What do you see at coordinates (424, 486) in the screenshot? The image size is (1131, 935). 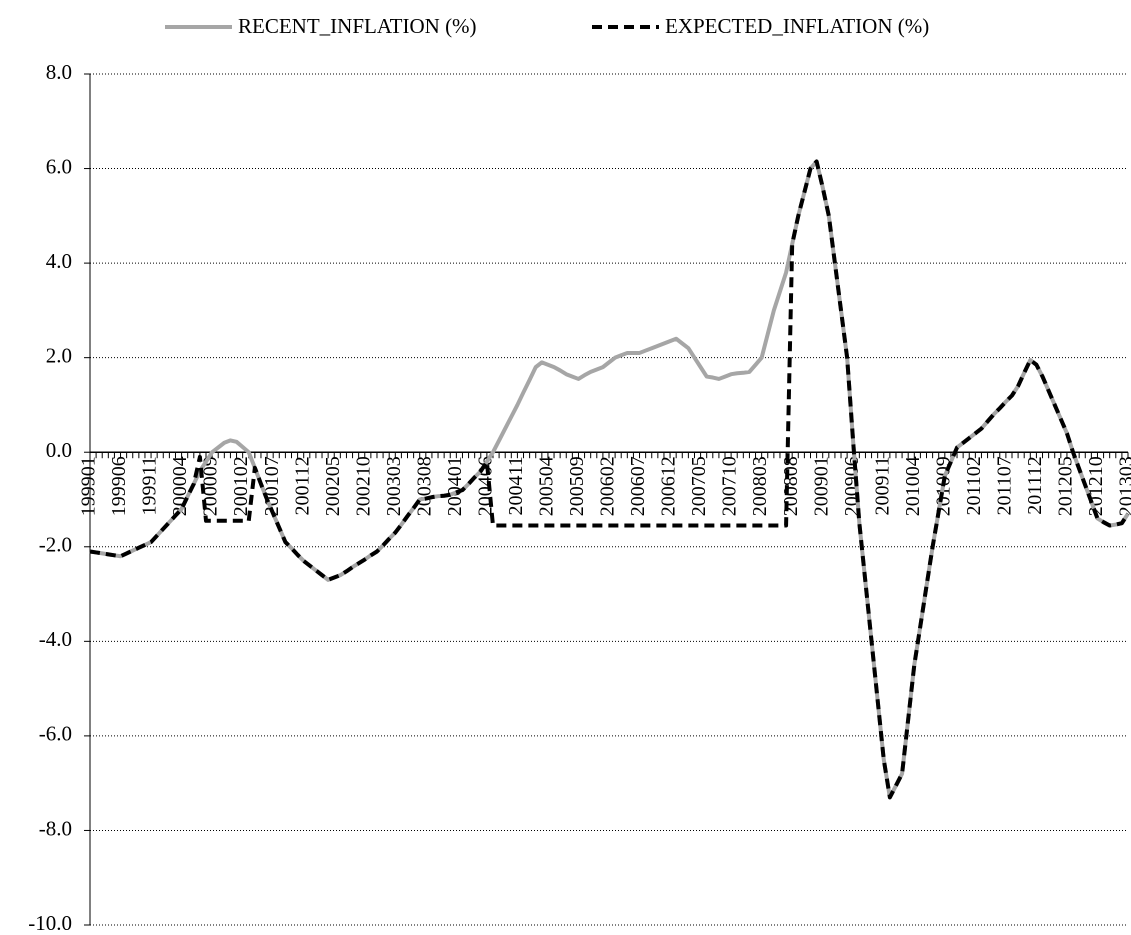 I see `x-tick-label: 200308` at bounding box center [424, 486].